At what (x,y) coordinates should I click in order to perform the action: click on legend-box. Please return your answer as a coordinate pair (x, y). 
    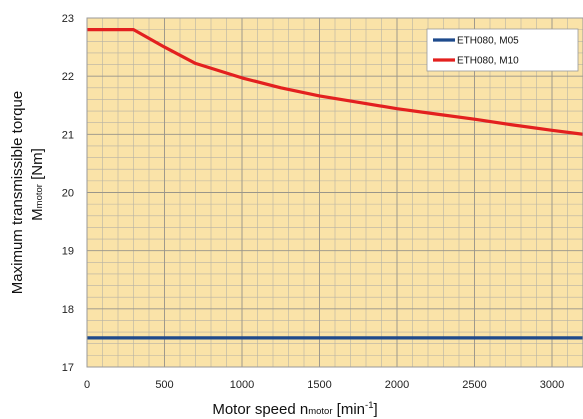
    Looking at the image, I should click on (502, 50).